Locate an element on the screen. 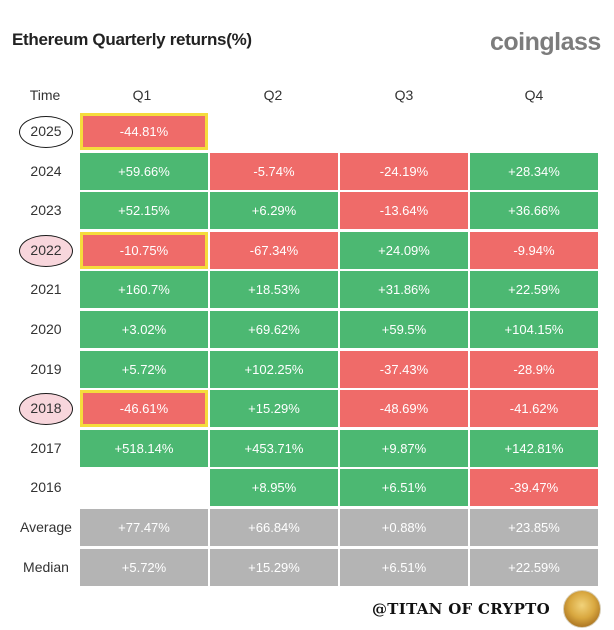 This screenshot has height=630, width=614. return-cell: -48.69% is located at coordinates (404, 409).